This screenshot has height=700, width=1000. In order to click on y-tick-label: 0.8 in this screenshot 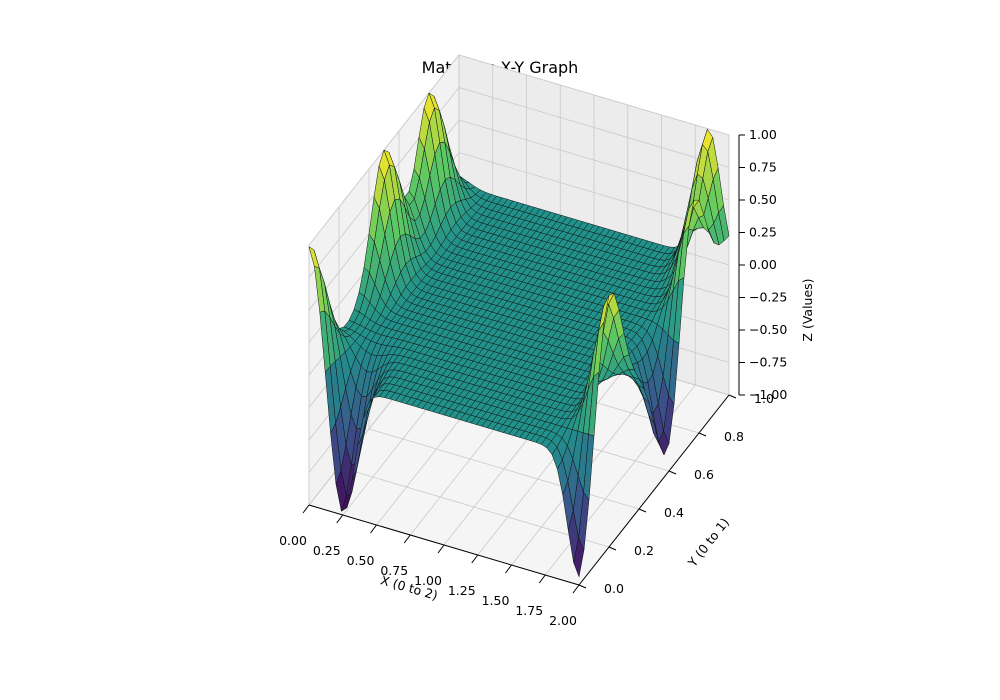, I will do `click(734, 436)`.